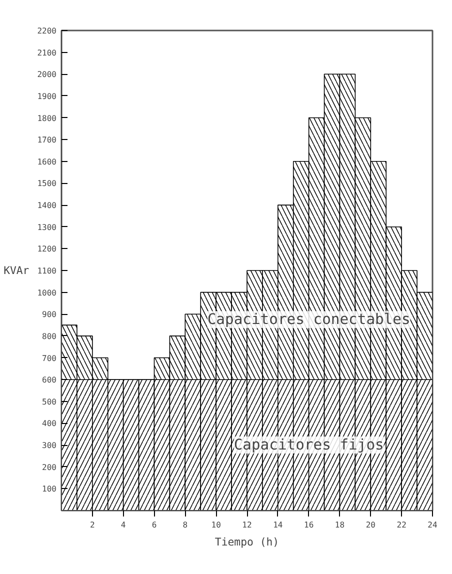 The image size is (452, 574). I want to click on y-tick-label: 1800, so click(47, 118).